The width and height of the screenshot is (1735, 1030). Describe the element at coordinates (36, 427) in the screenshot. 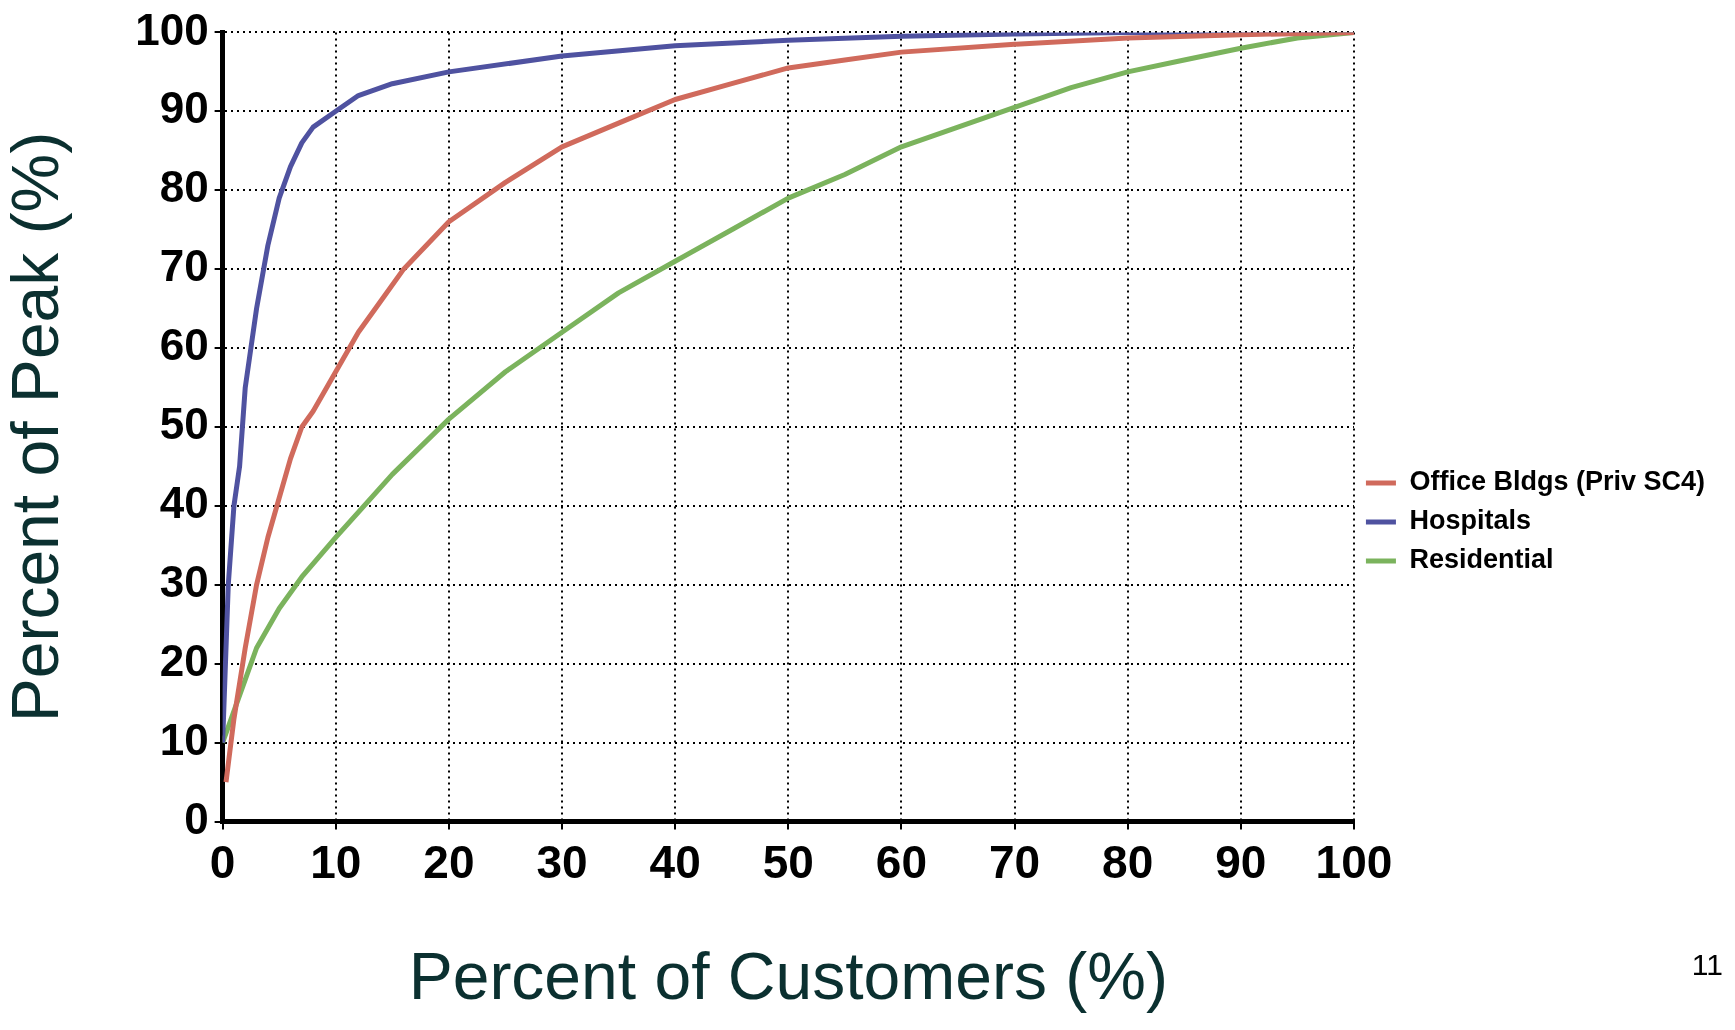

I see `y-axis-title: Percent of Peak (%)` at that location.